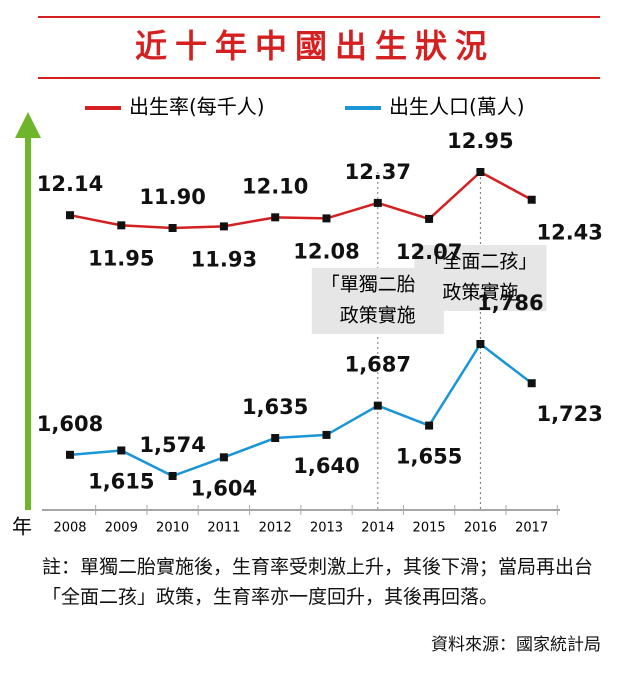  What do you see at coordinates (510, 303) in the screenshot?
I see `data-label: 1,786` at bounding box center [510, 303].